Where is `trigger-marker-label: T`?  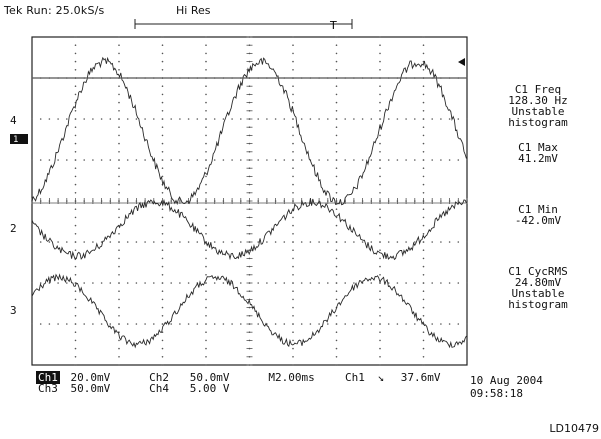
trigger-marker-label: T is located at coordinates (333, 25).